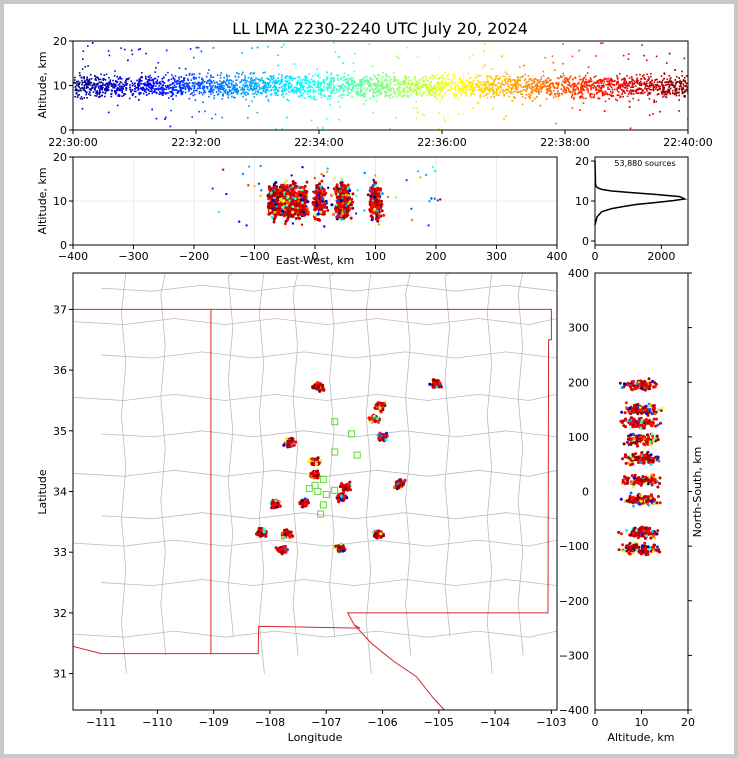  What do you see at coordinates (441, 142) in the screenshot?
I see `x-tick-label: 22:36:00` at bounding box center [441, 142].